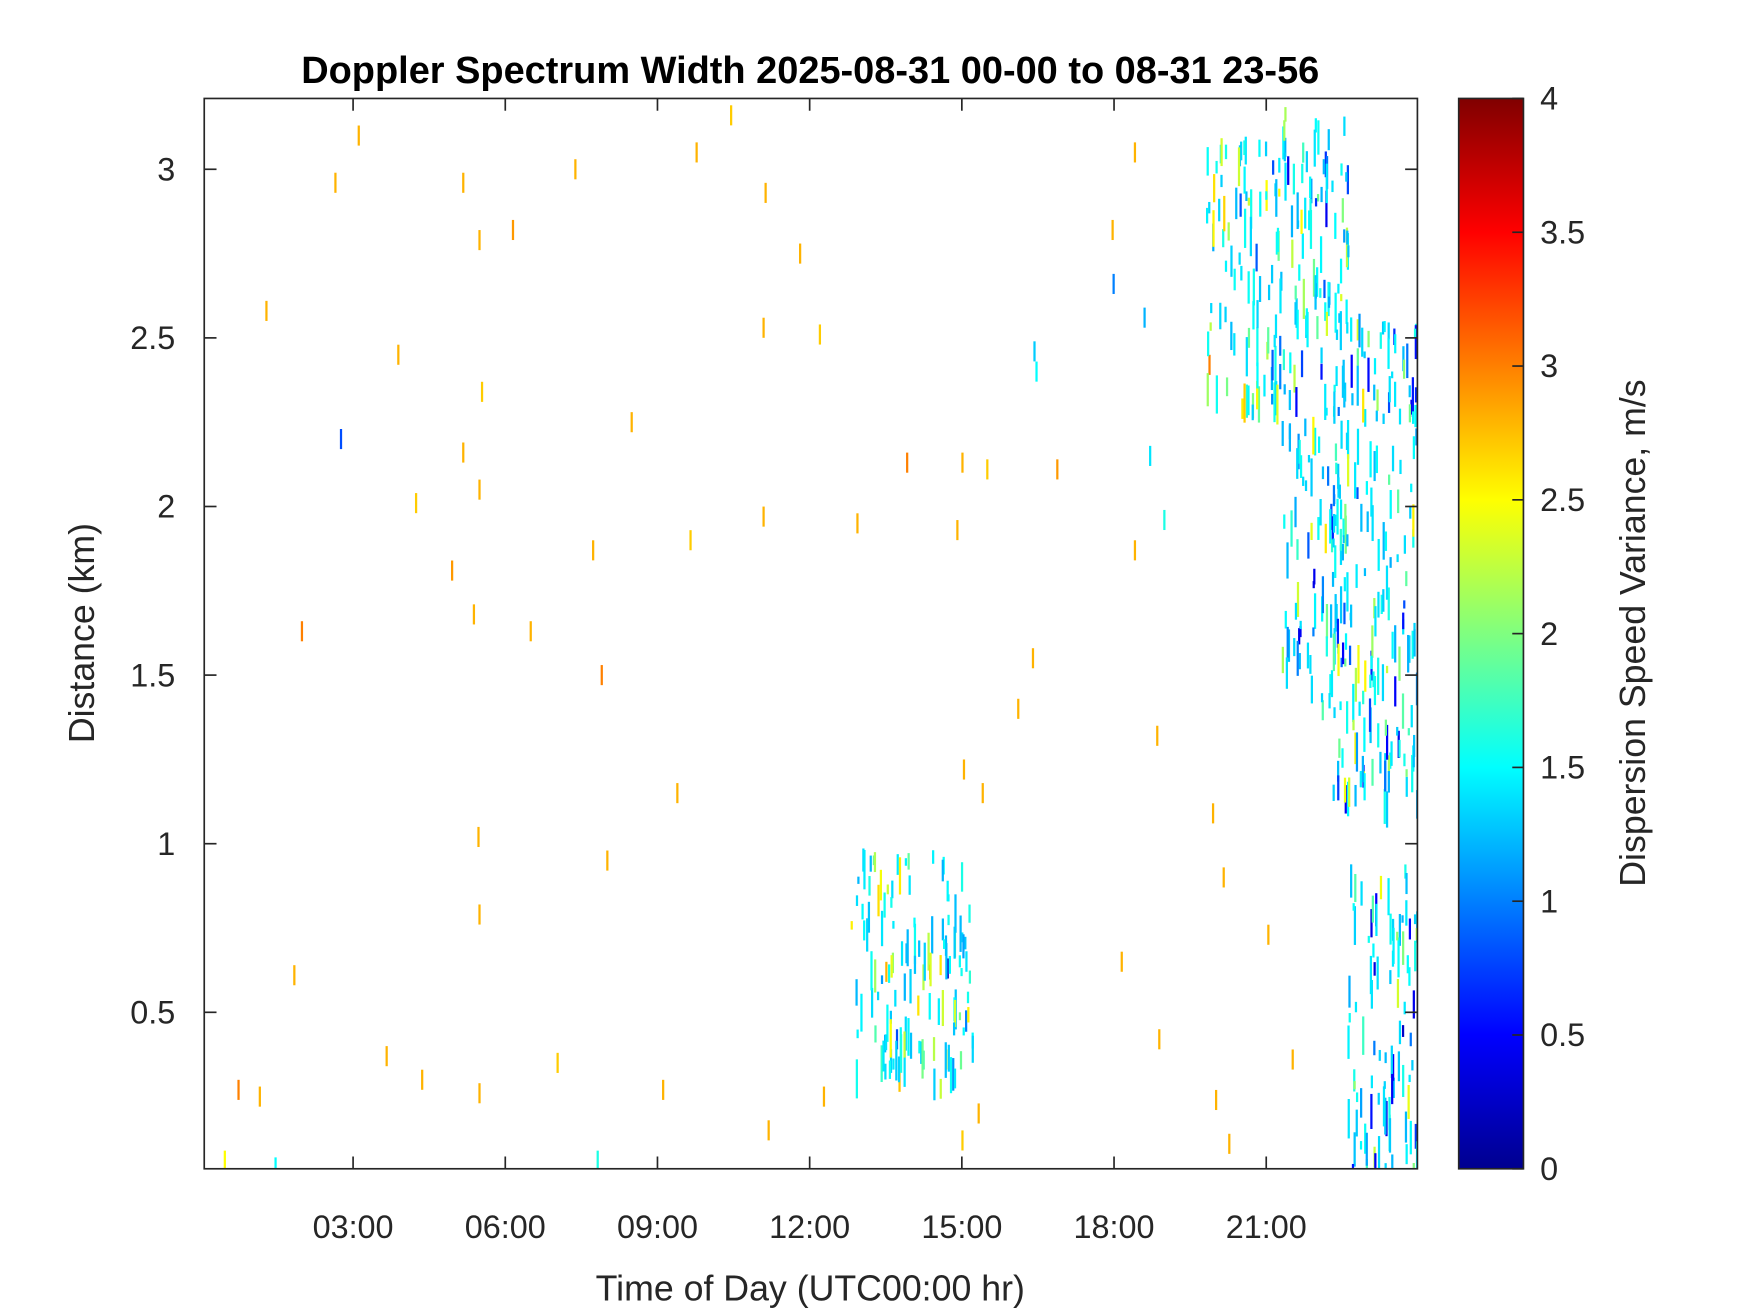 The image size is (1750, 1313). What do you see at coordinates (961, 1227) in the screenshot?
I see `x-tick-label: 15:00` at bounding box center [961, 1227].